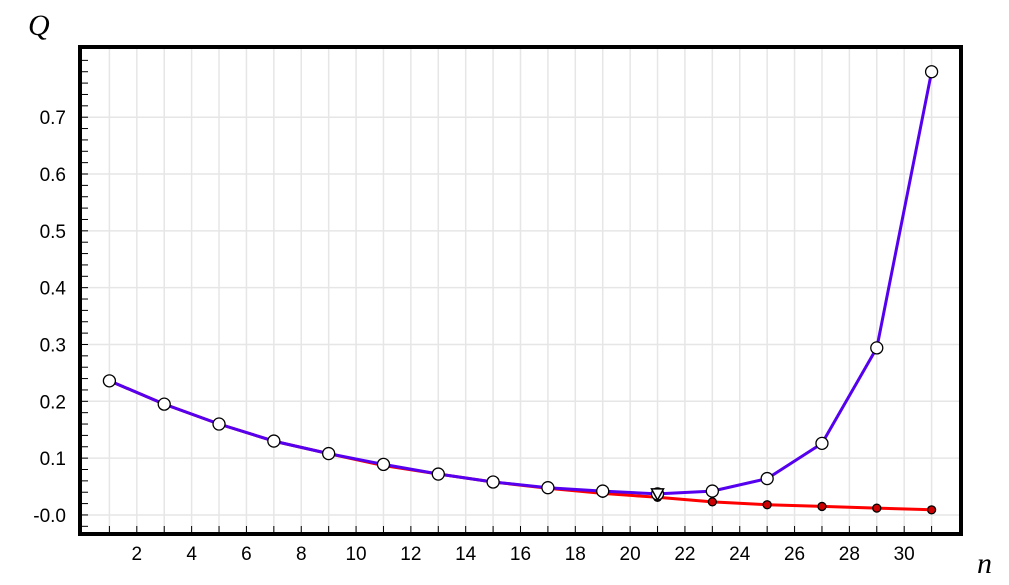  What do you see at coordinates (520, 554) in the screenshot?
I see `x-tick-label: 16` at bounding box center [520, 554].